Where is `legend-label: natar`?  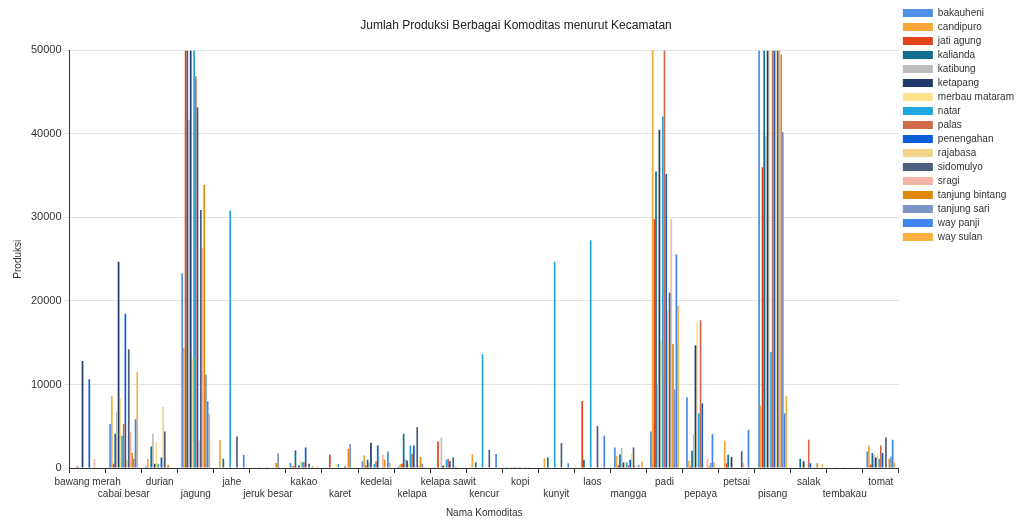 legend-label: natar is located at coordinates (949, 110).